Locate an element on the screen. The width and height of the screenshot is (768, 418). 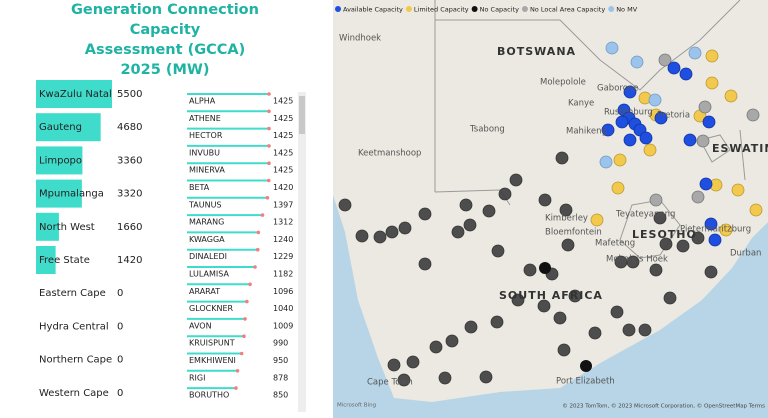
value-label: 1397 is located at coordinates (283, 204).